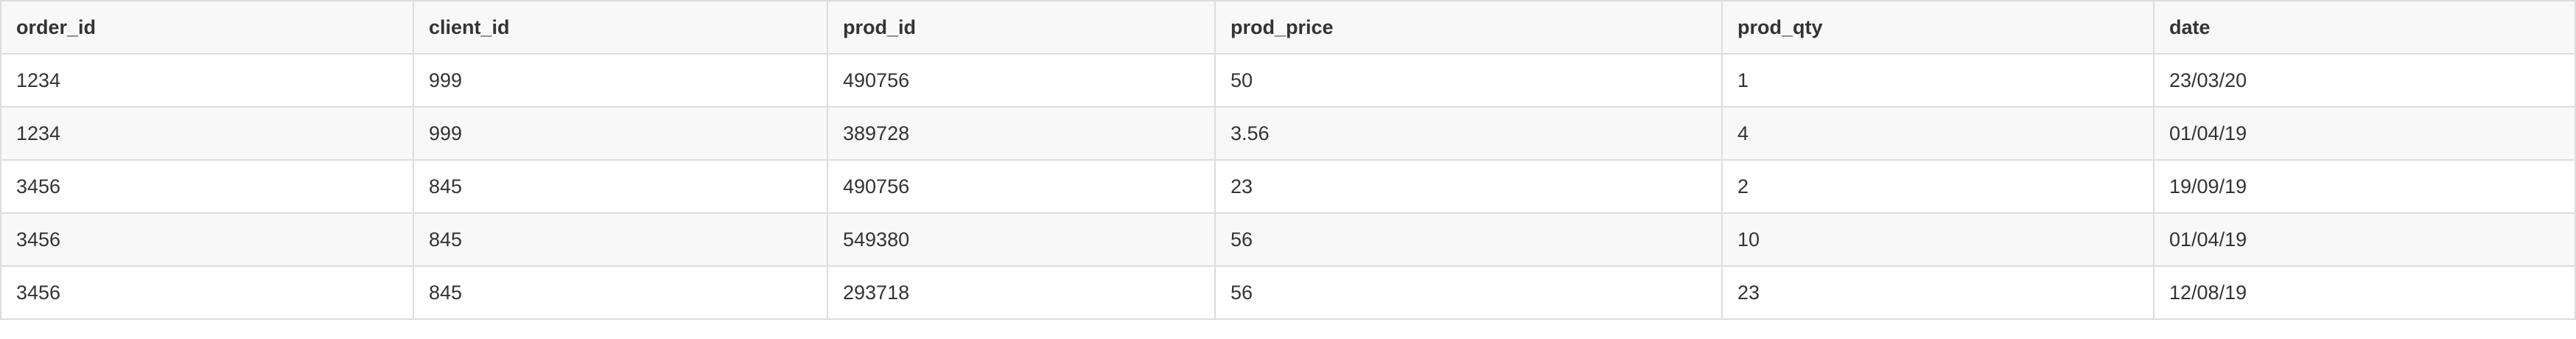  What do you see at coordinates (1938, 27) in the screenshot?
I see `column-header-prod-qty: prod_qty` at bounding box center [1938, 27].